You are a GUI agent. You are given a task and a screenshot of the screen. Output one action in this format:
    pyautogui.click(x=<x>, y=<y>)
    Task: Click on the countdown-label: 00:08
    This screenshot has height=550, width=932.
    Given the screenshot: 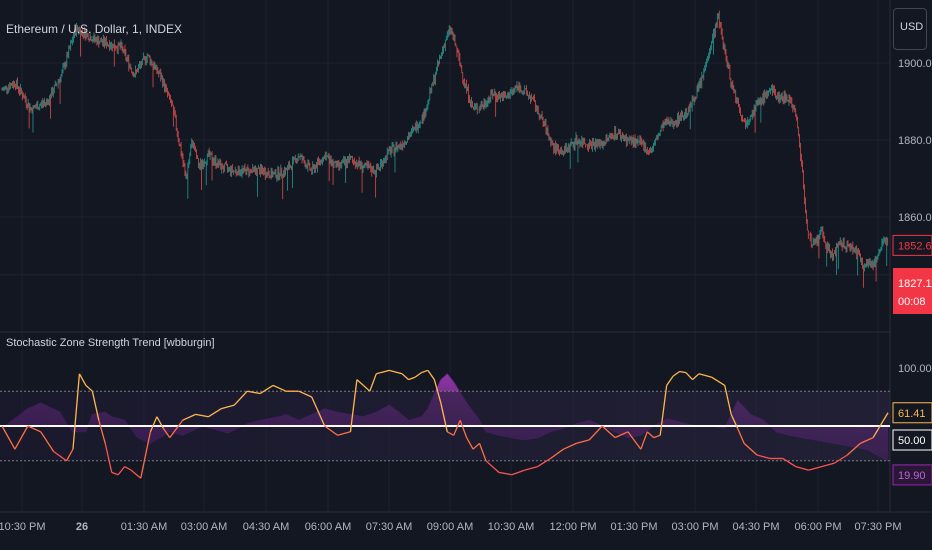 What is the action you would take?
    pyautogui.click(x=912, y=302)
    